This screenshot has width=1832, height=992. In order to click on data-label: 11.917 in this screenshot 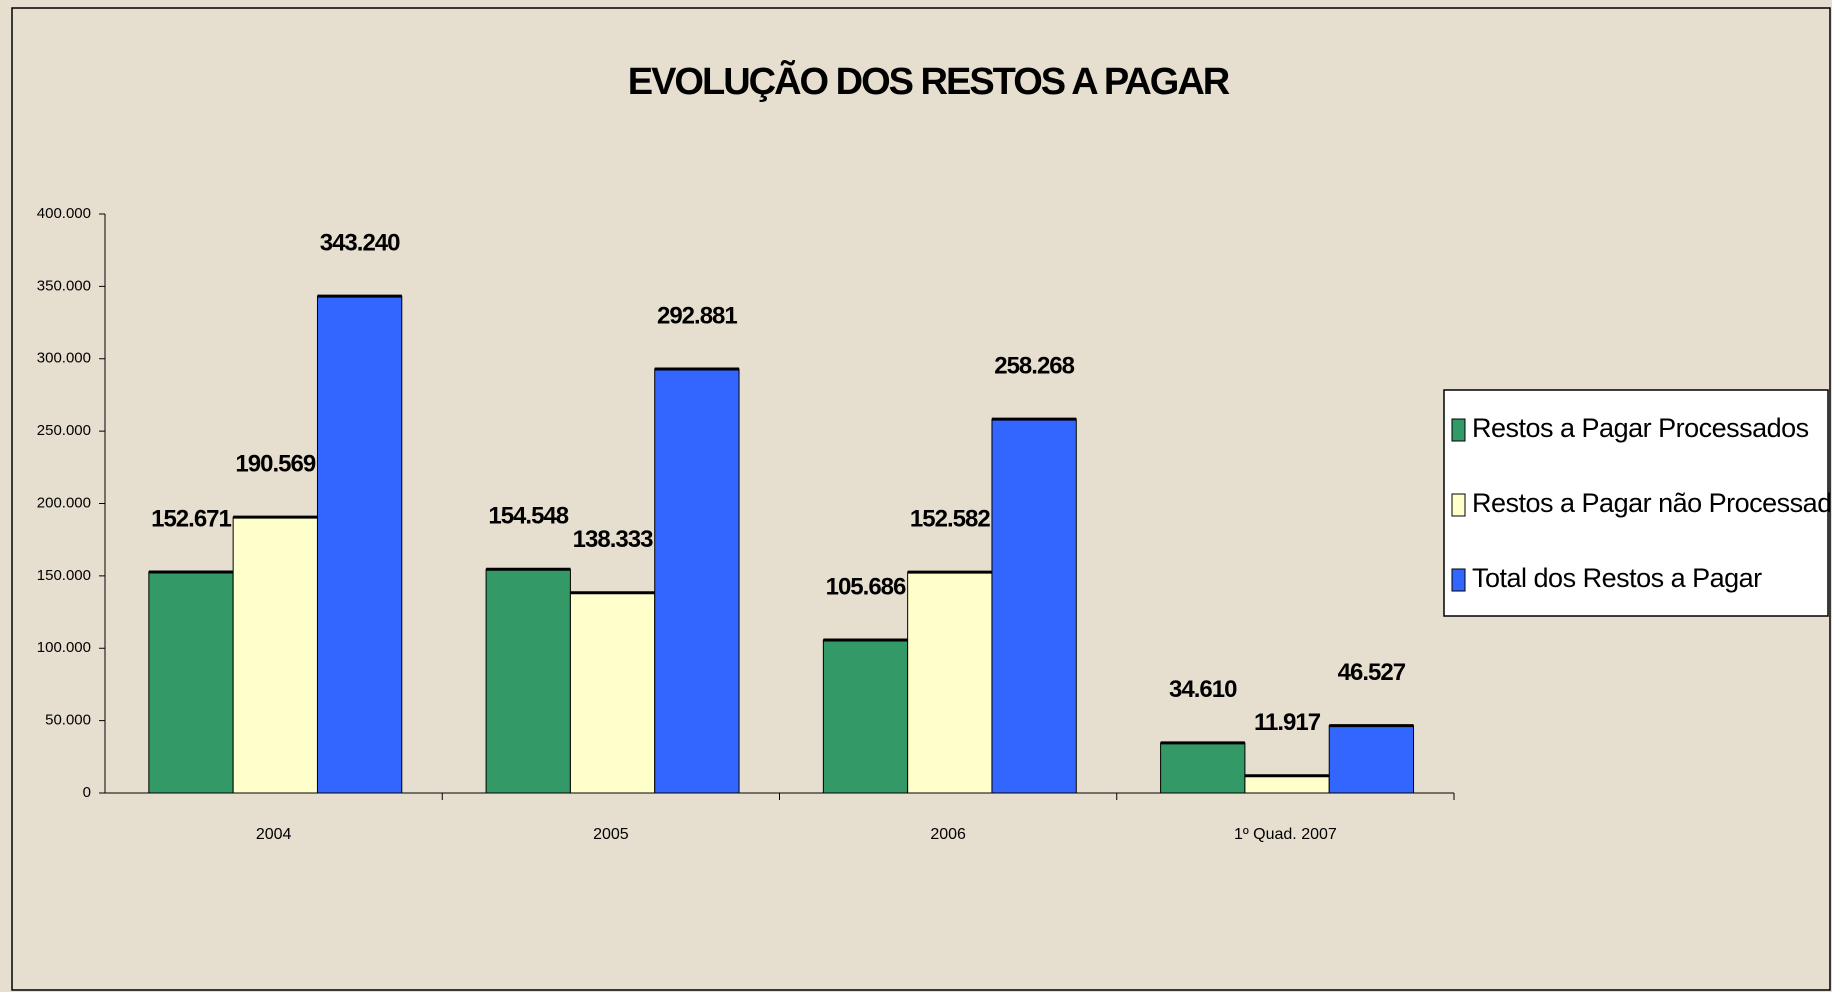, I will do `click(1287, 722)`.